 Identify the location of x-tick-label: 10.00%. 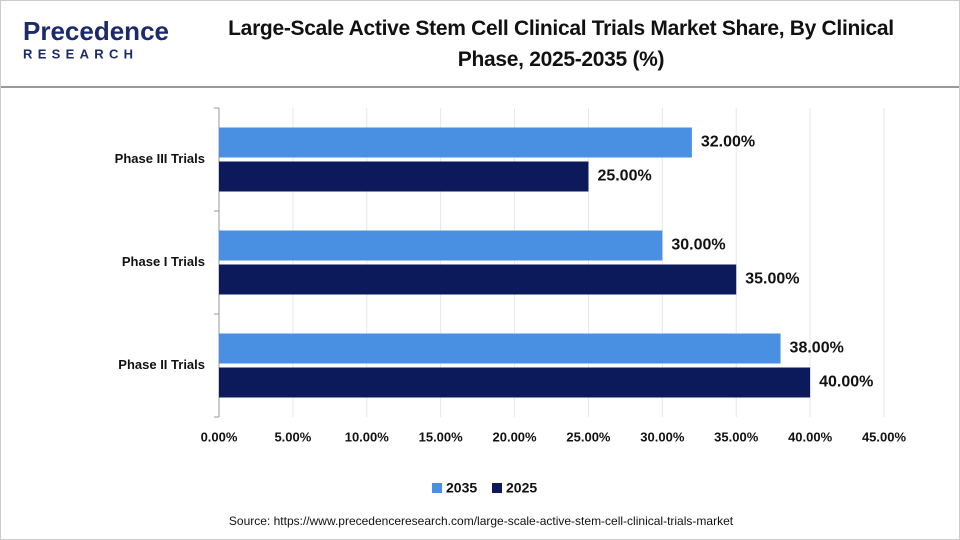
(367, 436).